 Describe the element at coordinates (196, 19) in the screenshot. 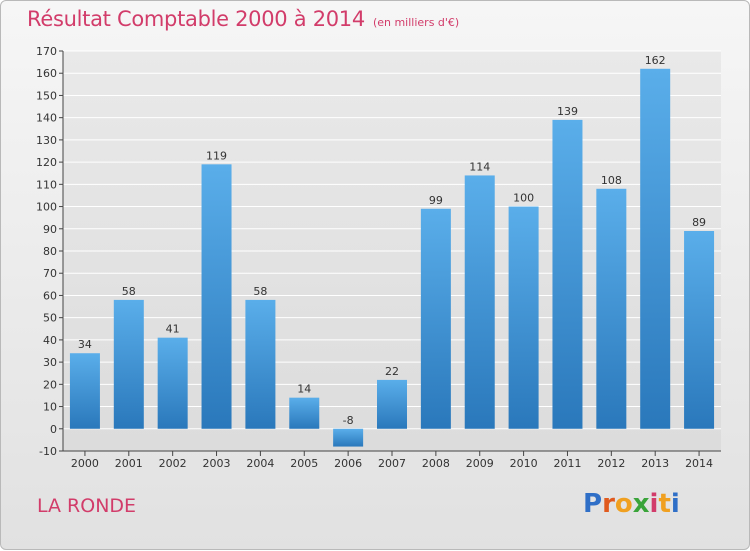

I see `chart-title-text: Résultat Comptable 2000 à 2014` at that location.